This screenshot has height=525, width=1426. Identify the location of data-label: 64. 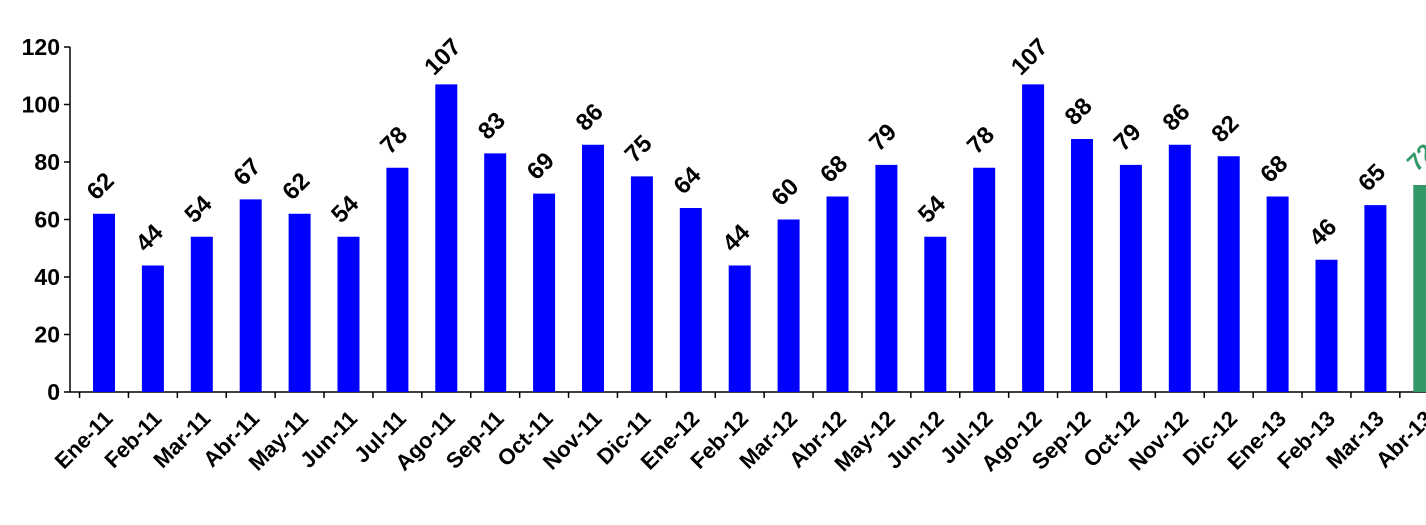
(688, 180).